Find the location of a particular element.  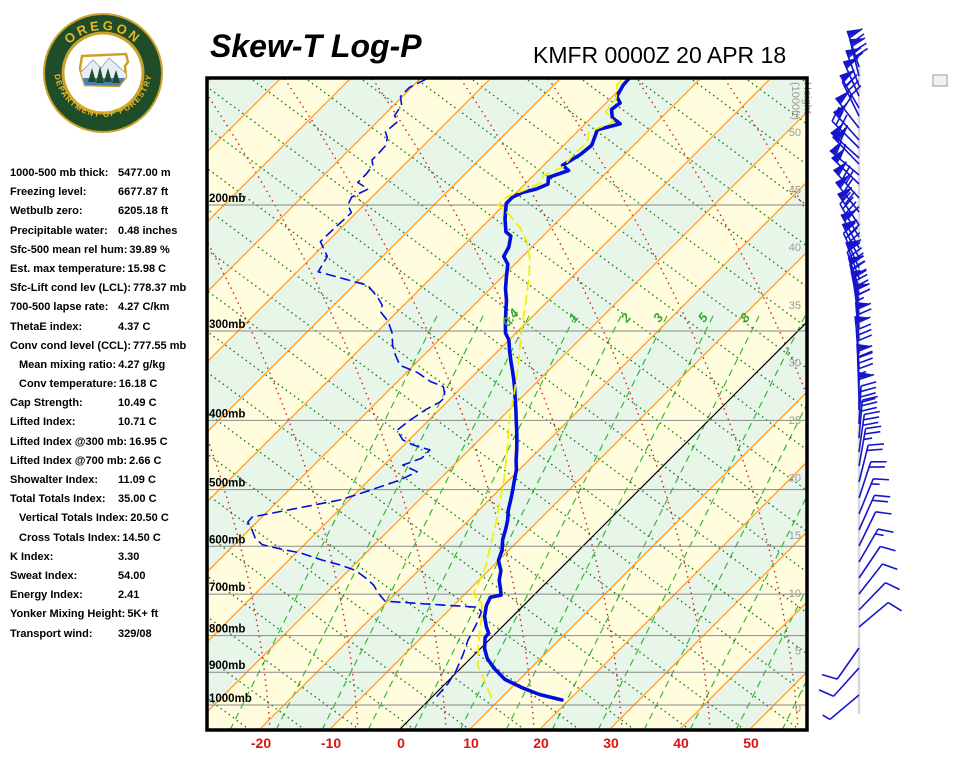

height-tick-label: 15 is located at coordinates (795, 536).